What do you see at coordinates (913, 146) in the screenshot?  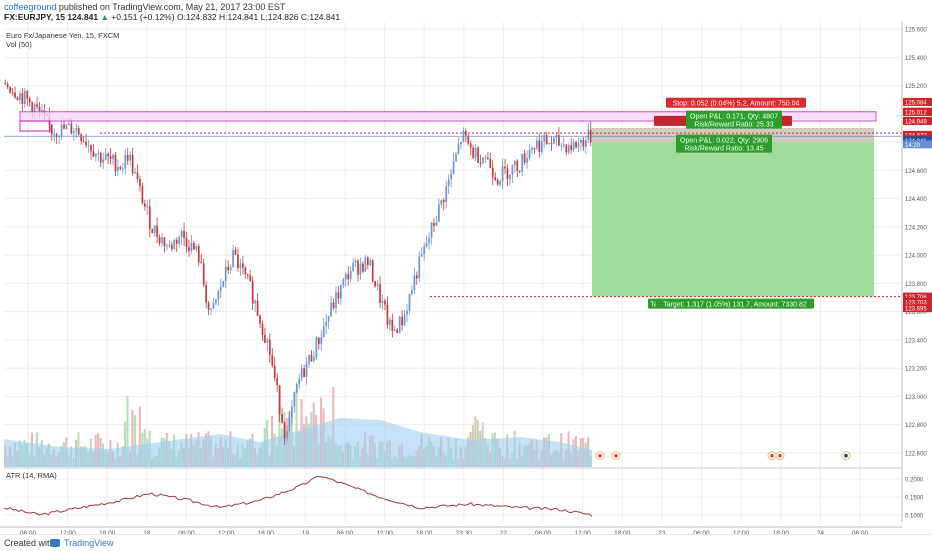 I see `price-badge-text: 14:20` at bounding box center [913, 146].